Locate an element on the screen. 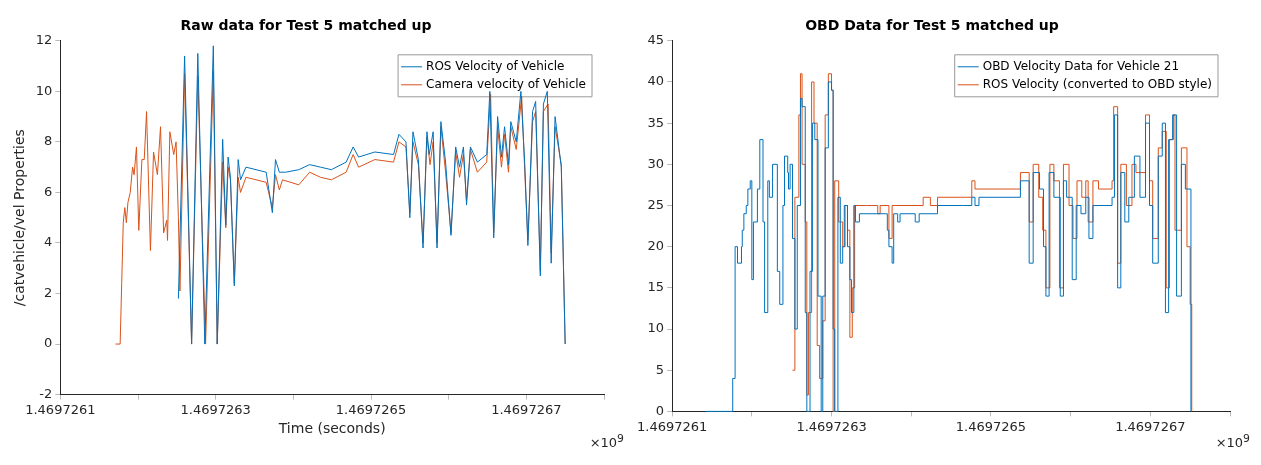 The image size is (1261, 465). y-tick-label: 35 is located at coordinates (656, 122).